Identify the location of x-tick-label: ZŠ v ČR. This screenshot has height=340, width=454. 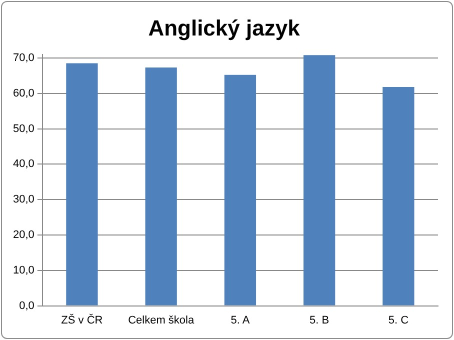
(82, 319).